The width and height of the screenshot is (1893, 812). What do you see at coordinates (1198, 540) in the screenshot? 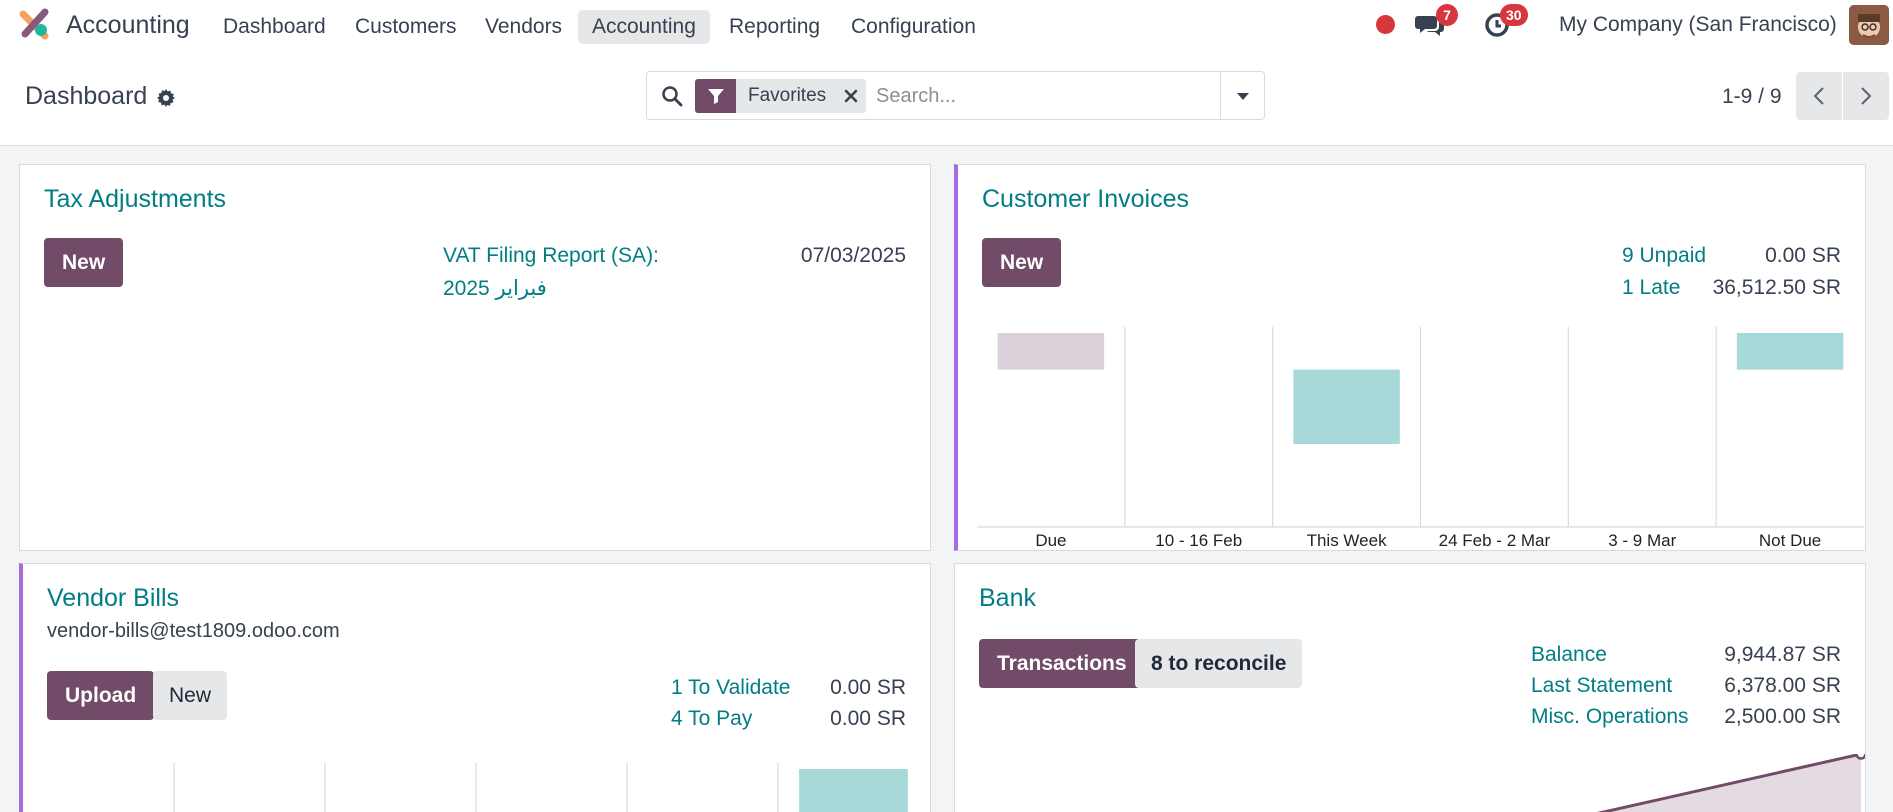
I see `x-tick-label: 10 - 16 Feb` at bounding box center [1198, 540].